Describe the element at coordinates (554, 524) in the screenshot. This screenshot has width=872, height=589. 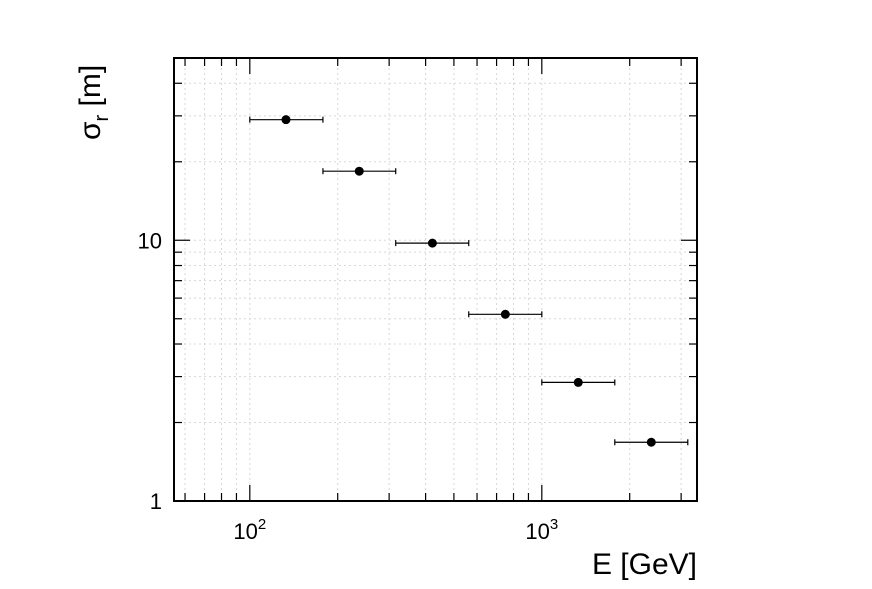
I see `x-tick-label-exponent: 3` at that location.